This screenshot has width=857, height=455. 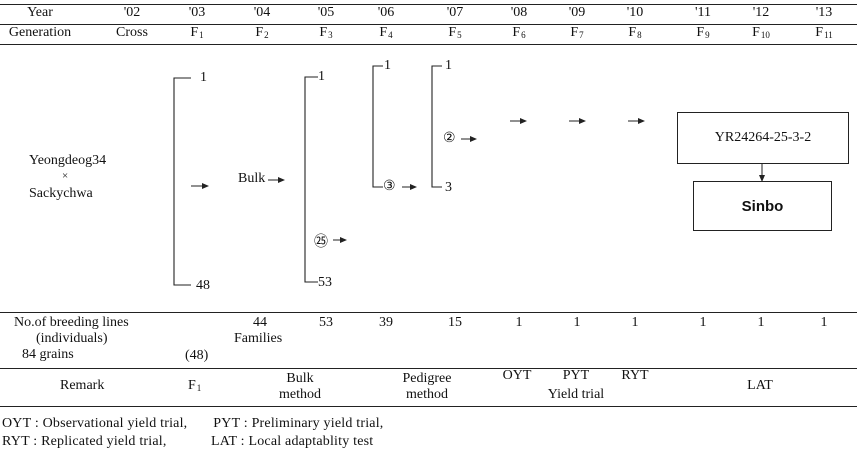 I want to click on year-cell: '08, so click(x=519, y=12).